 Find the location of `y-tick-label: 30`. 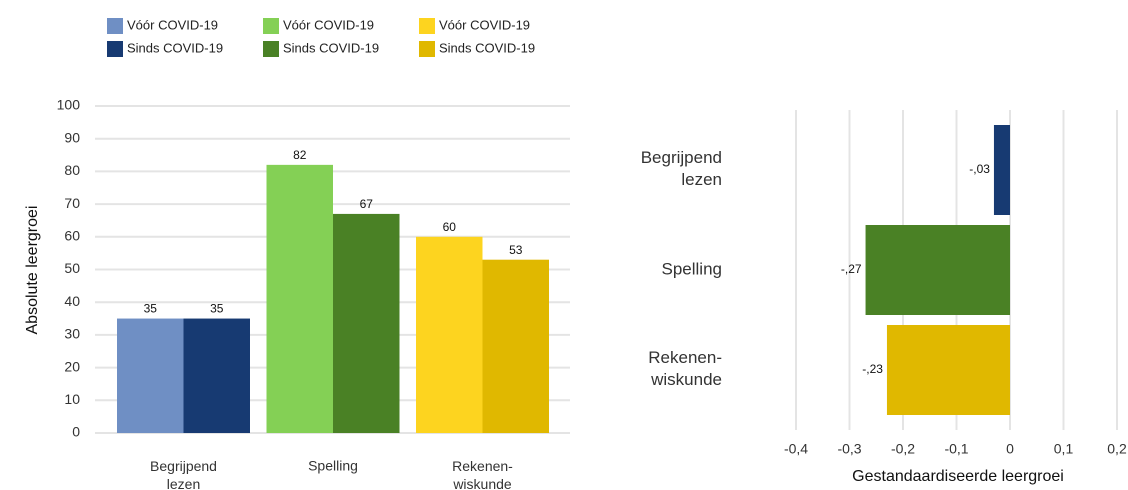

y-tick-label: 30 is located at coordinates (72, 334).